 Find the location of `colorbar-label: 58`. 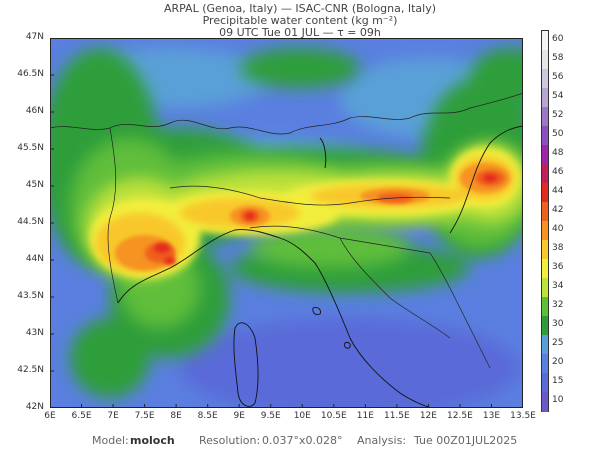

colorbar-label: 58 is located at coordinates (558, 57).